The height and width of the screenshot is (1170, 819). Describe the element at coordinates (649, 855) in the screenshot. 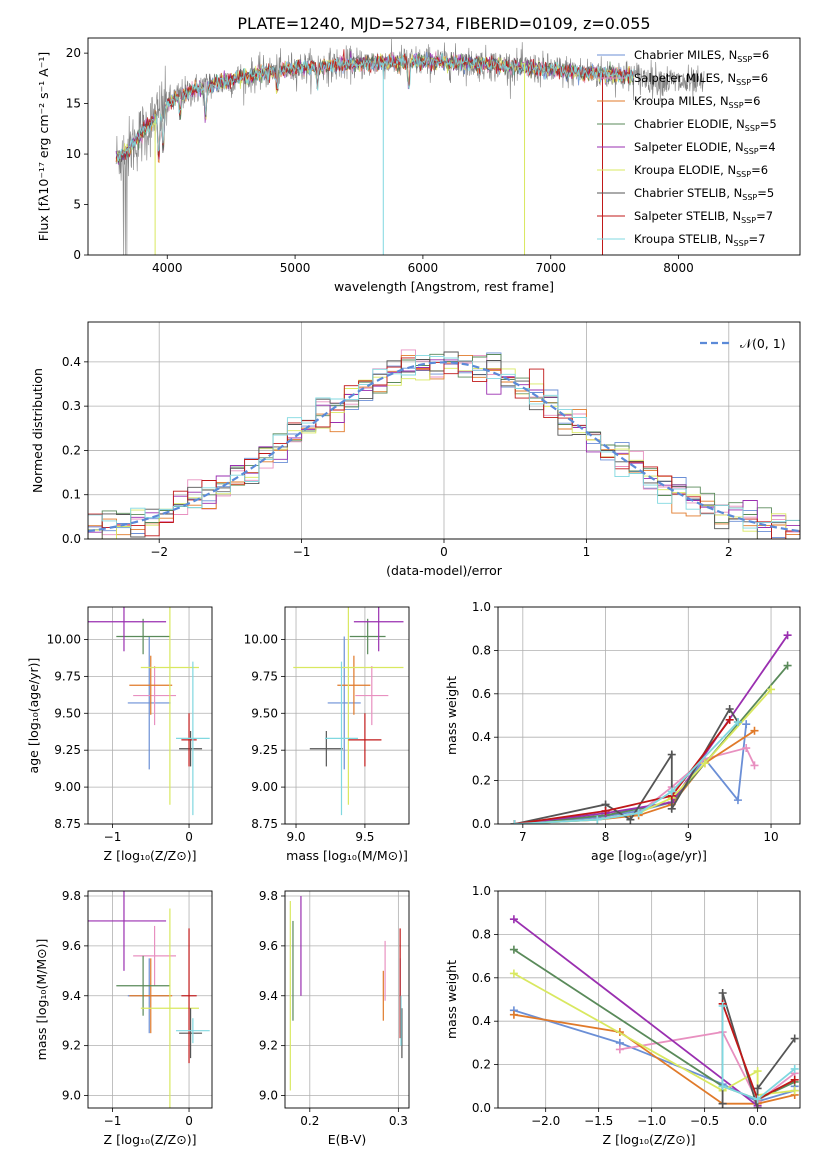

I see `x-axis-label: age [log₁₀(age/yr)]` at that location.